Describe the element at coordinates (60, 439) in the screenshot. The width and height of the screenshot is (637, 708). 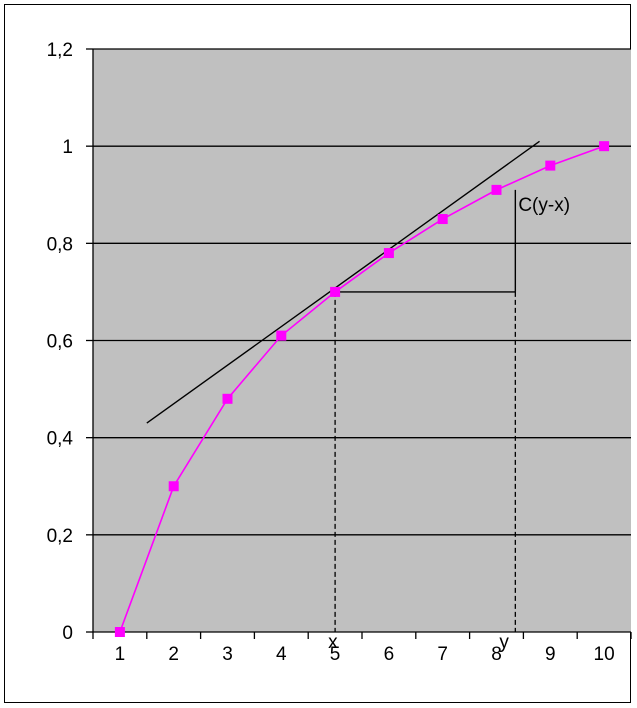
I see `y-tick-label: 0,4` at that location.